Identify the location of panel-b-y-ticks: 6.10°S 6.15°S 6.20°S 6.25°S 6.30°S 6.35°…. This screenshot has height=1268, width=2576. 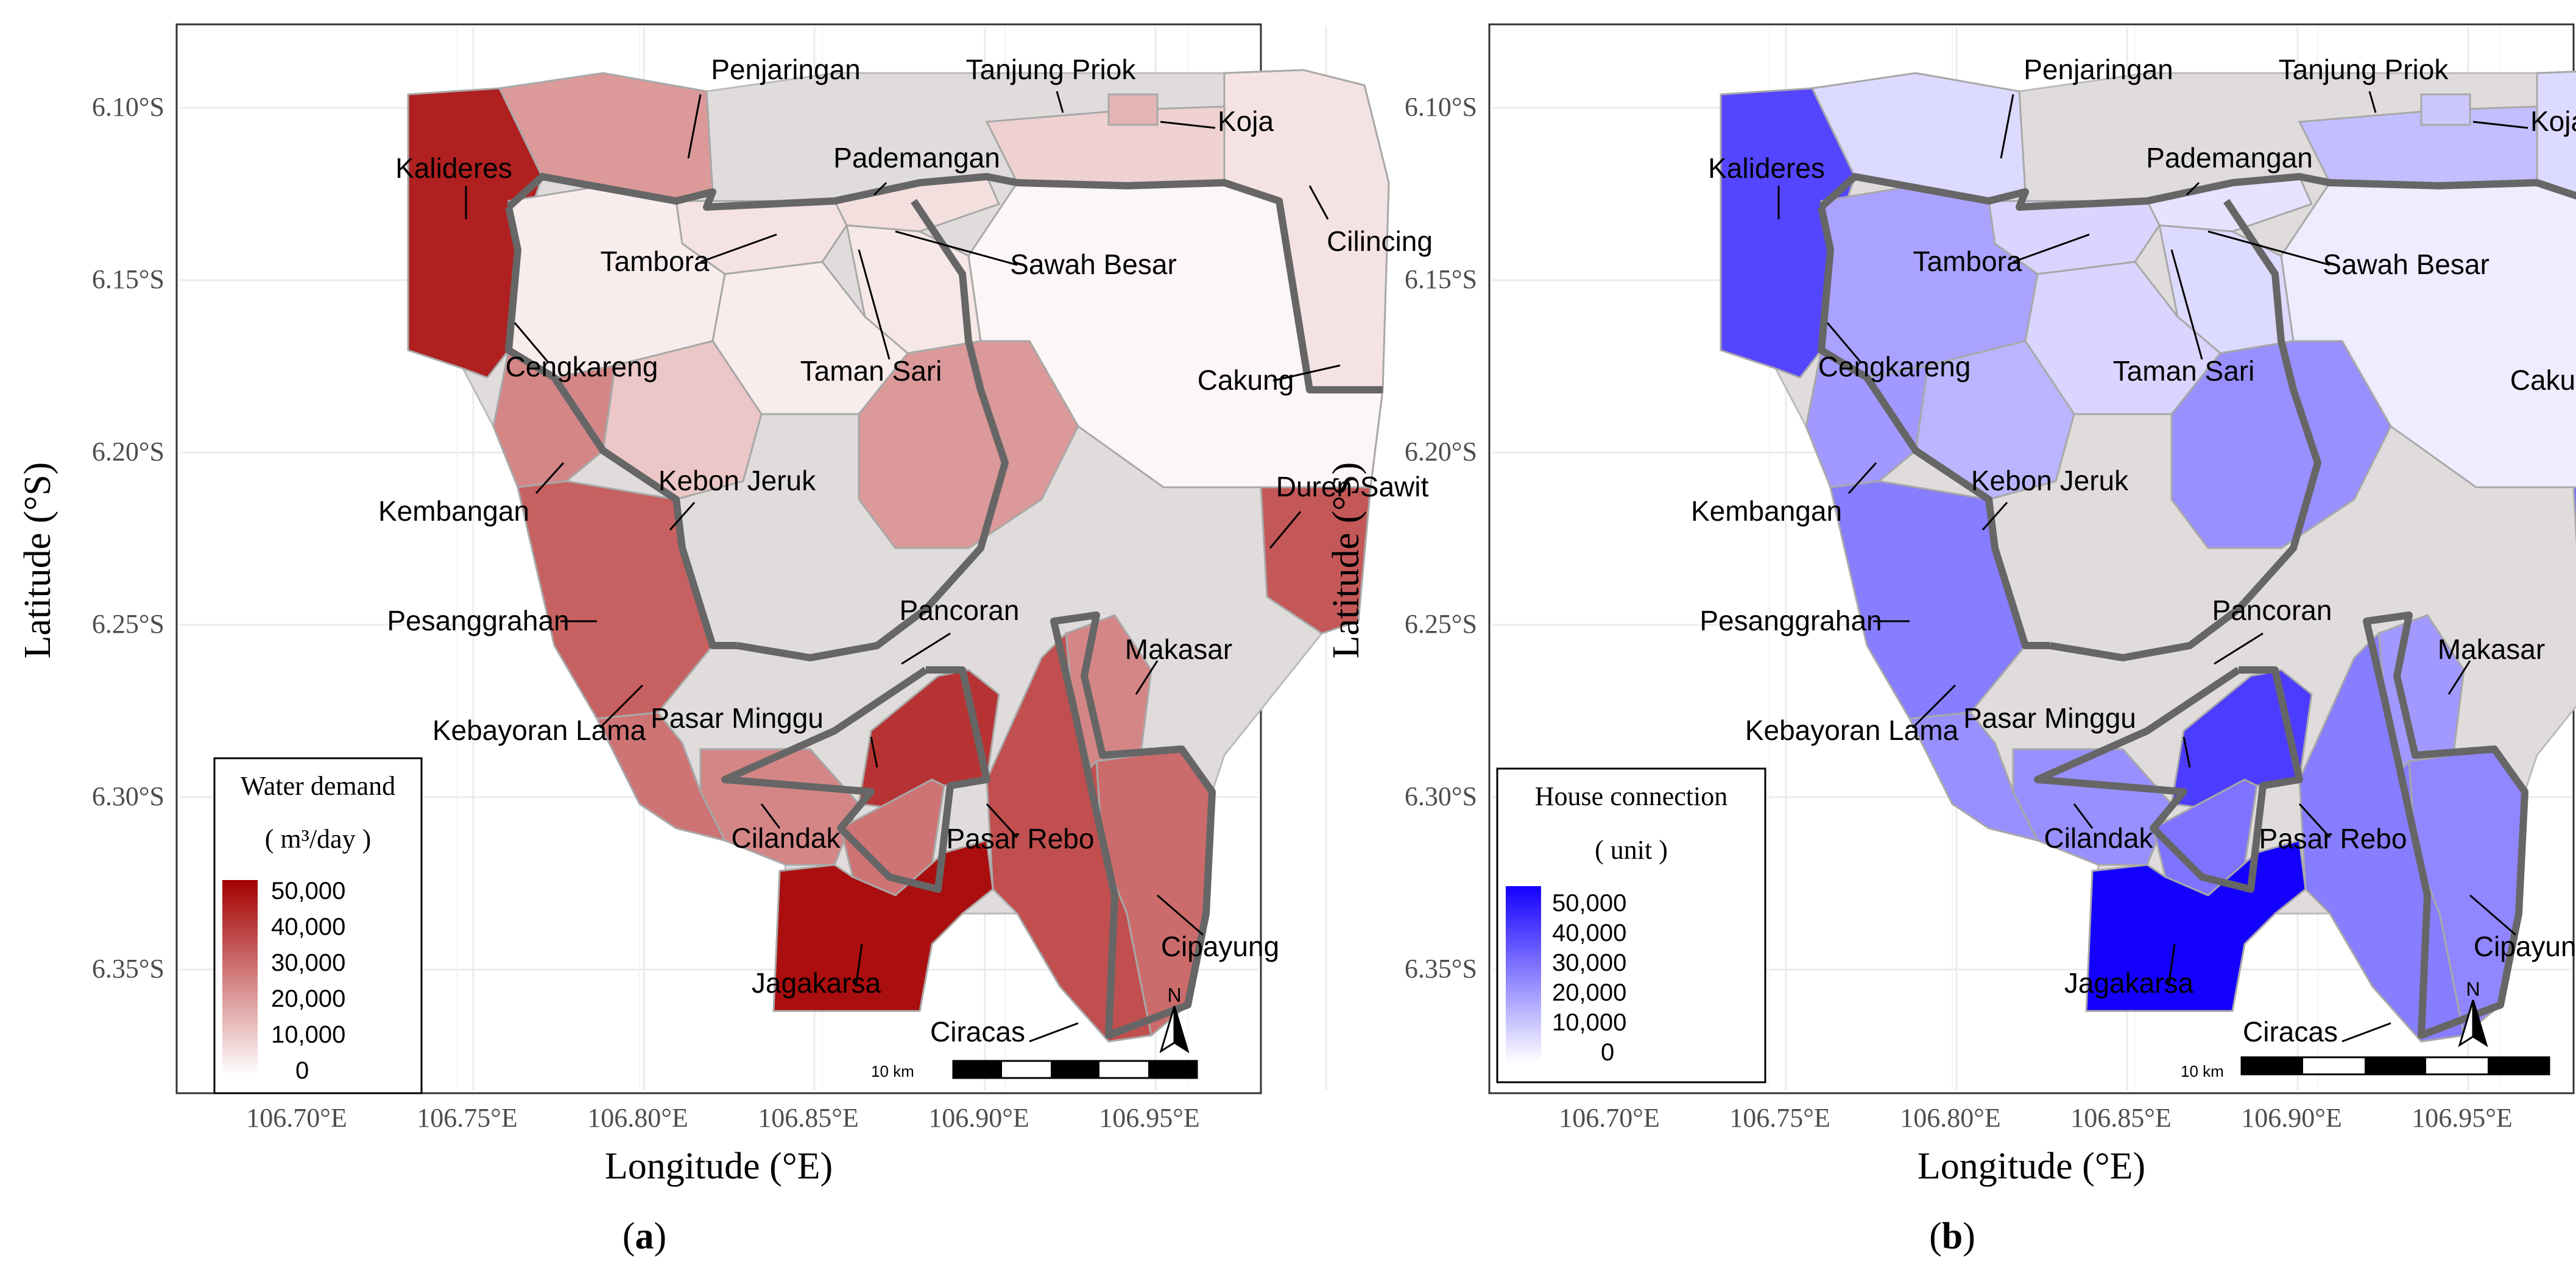
(1441, 538).